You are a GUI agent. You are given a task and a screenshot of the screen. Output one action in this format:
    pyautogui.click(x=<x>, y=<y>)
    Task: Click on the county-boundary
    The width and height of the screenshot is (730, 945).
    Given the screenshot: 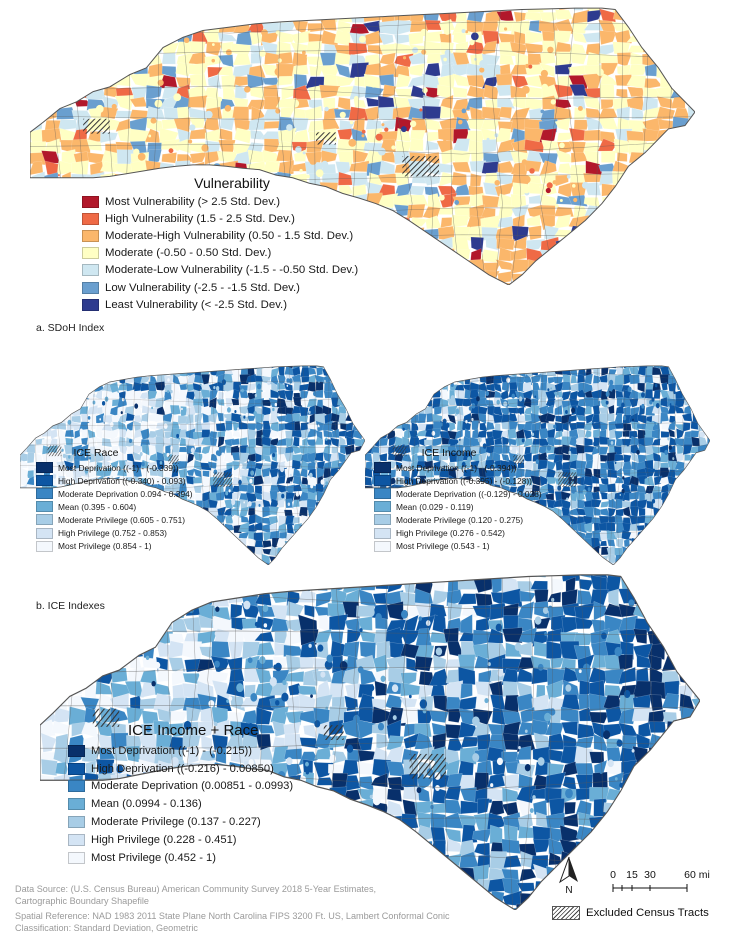 What is the action you would take?
    pyautogui.click(x=596, y=465)
    